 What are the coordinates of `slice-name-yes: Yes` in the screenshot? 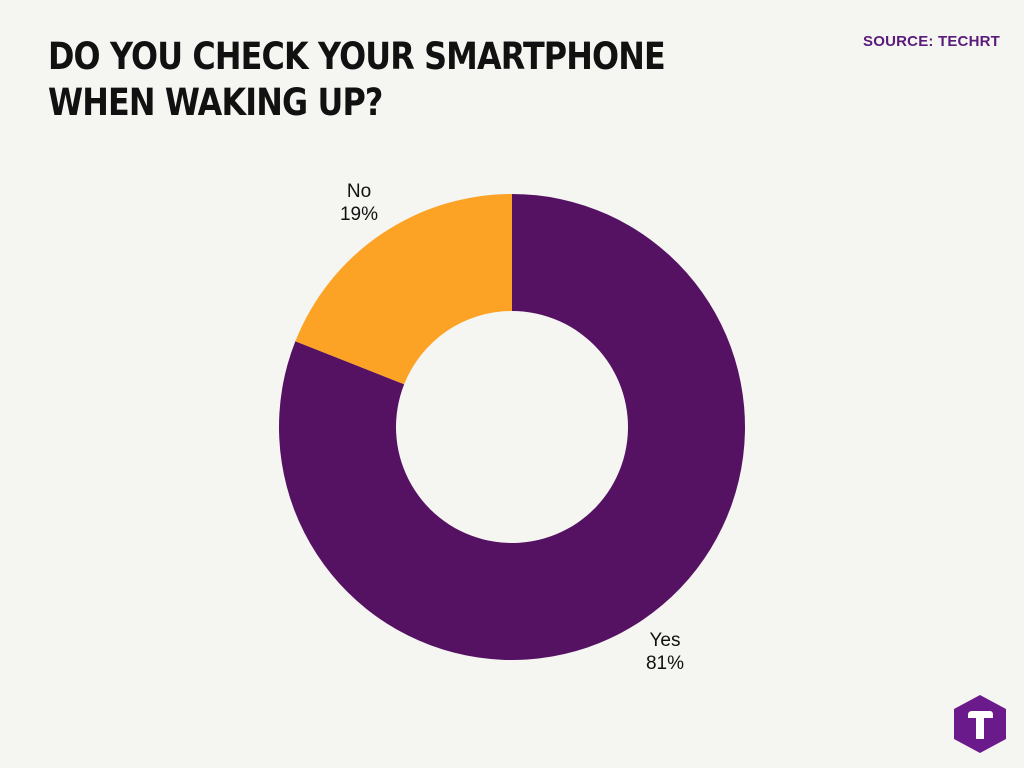 It's located at (665, 640).